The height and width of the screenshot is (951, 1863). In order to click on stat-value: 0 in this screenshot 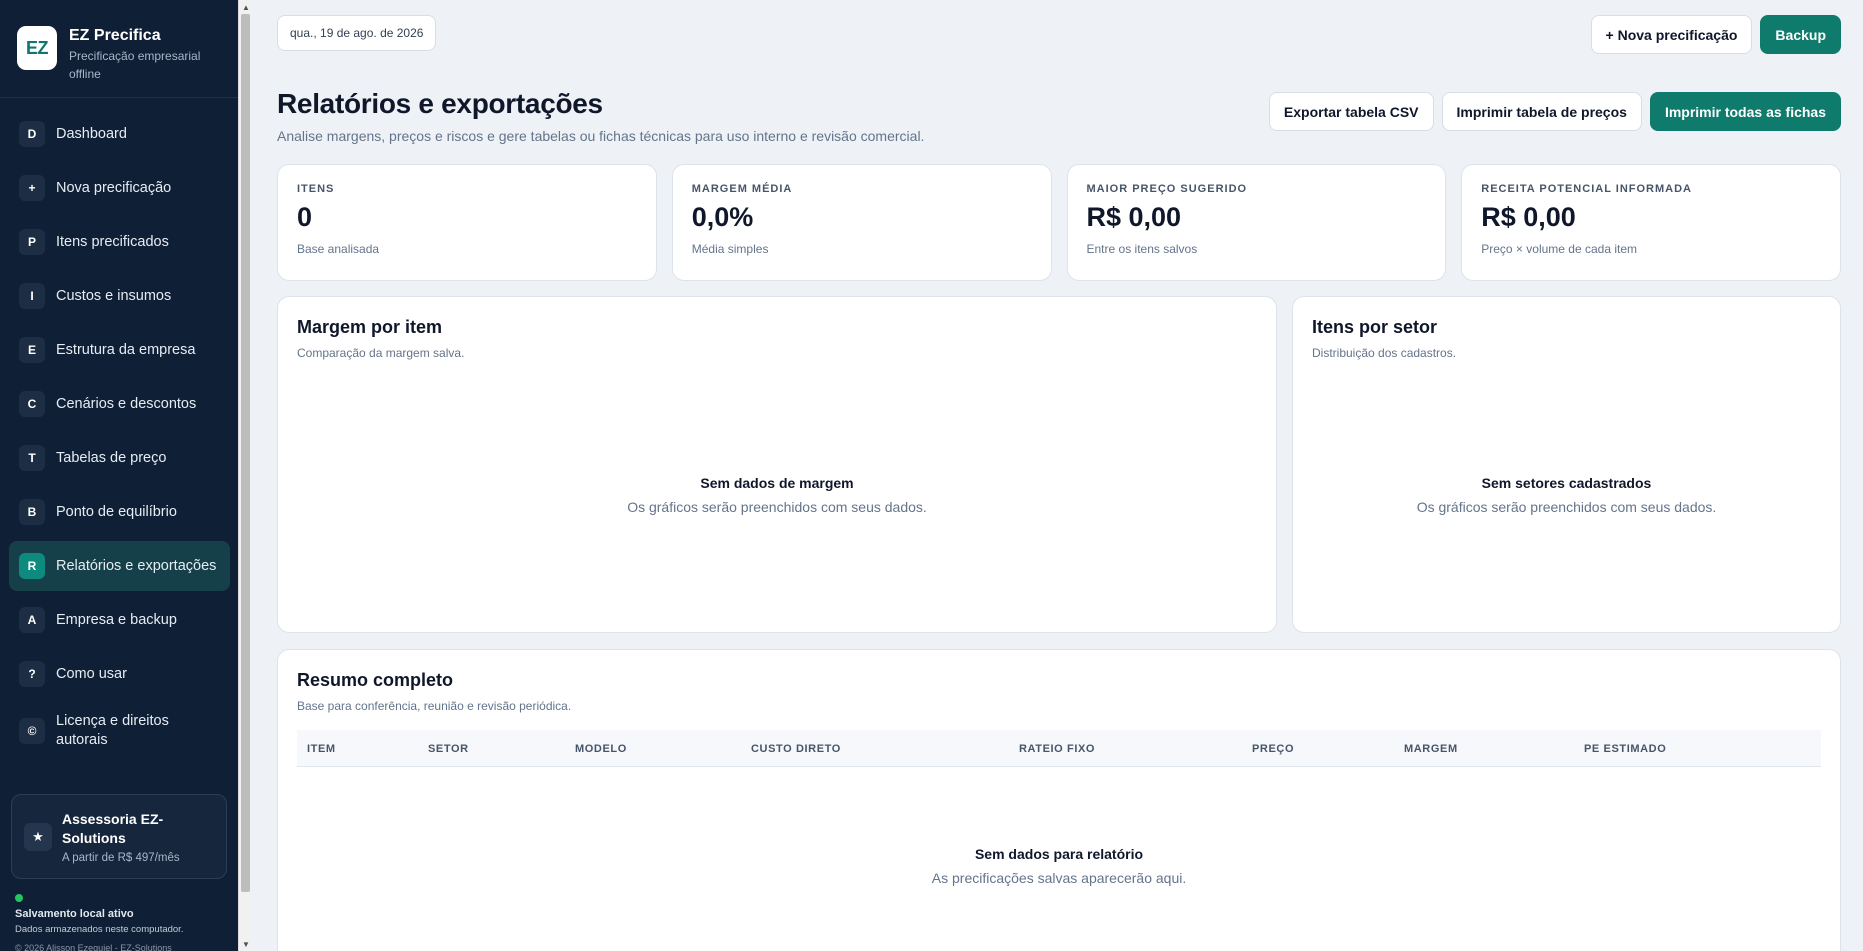, I will do `click(305, 217)`.